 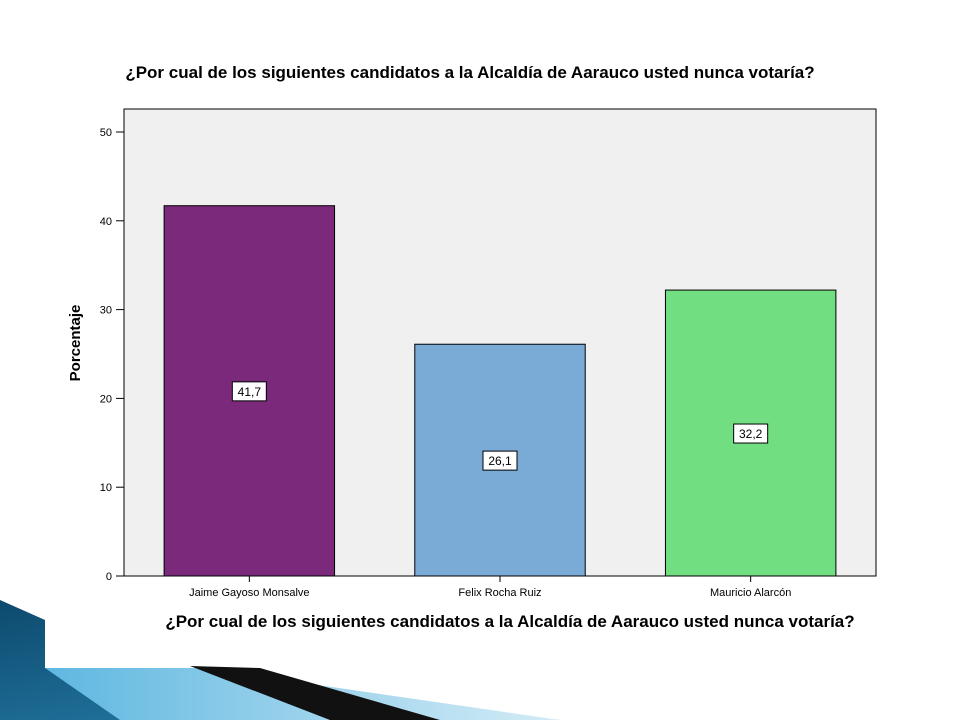 I want to click on y-axis-label: Porcentaje, so click(x=75, y=343).